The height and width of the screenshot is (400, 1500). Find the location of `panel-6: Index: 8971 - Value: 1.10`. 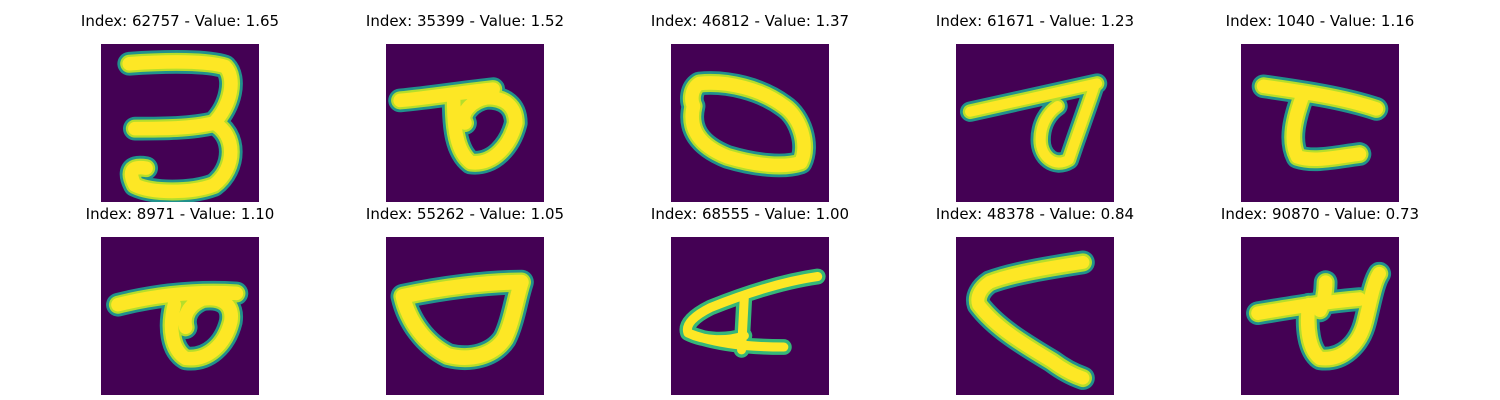

panel-6: Index: 8971 - Value: 1.10 is located at coordinates (180, 299).